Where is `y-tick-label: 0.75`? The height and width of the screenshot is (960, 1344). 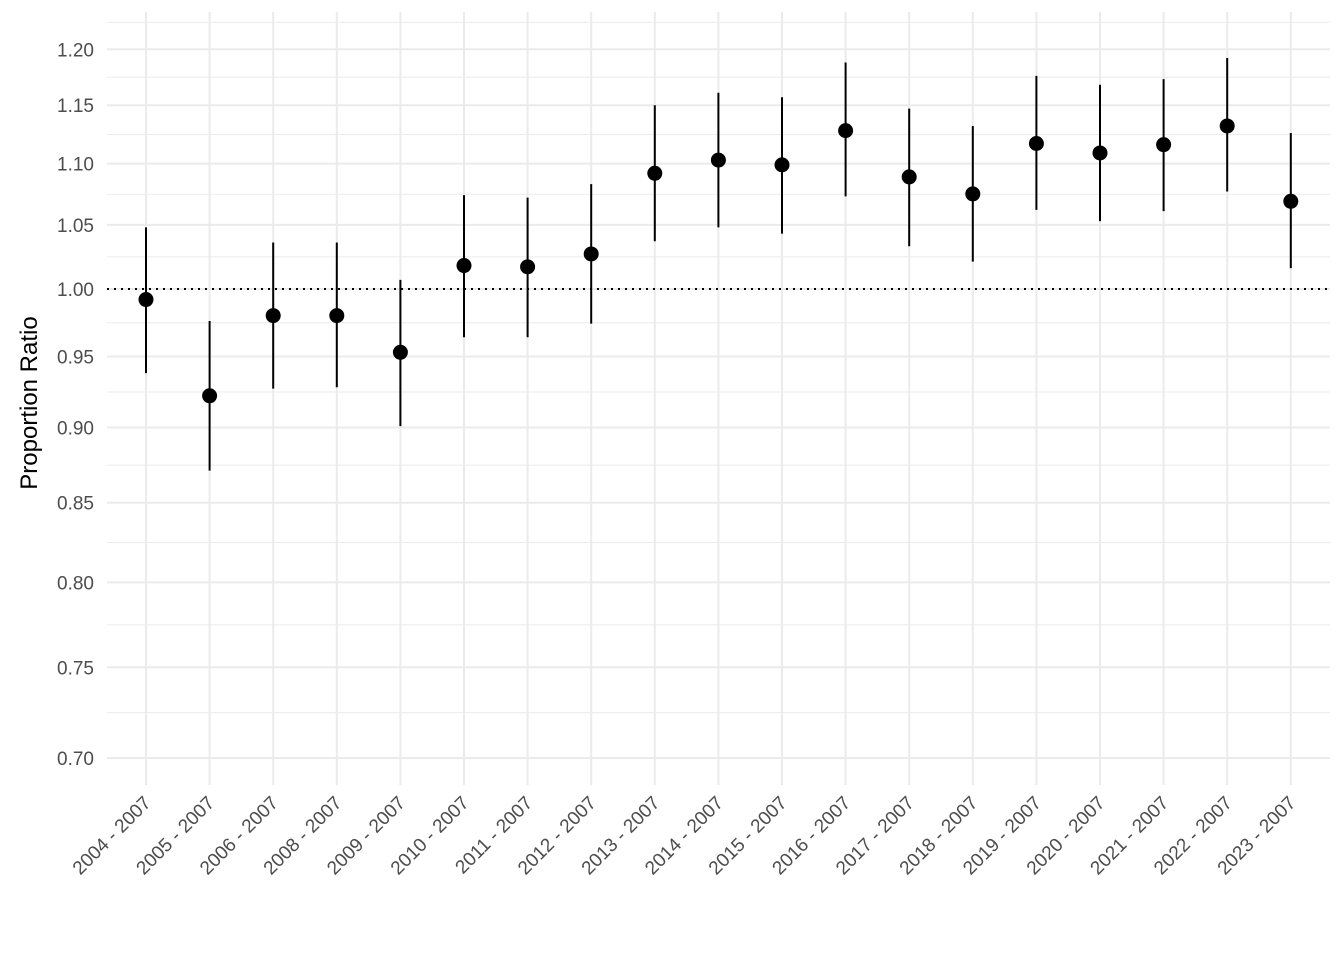 y-tick-label: 0.75 is located at coordinates (75, 668).